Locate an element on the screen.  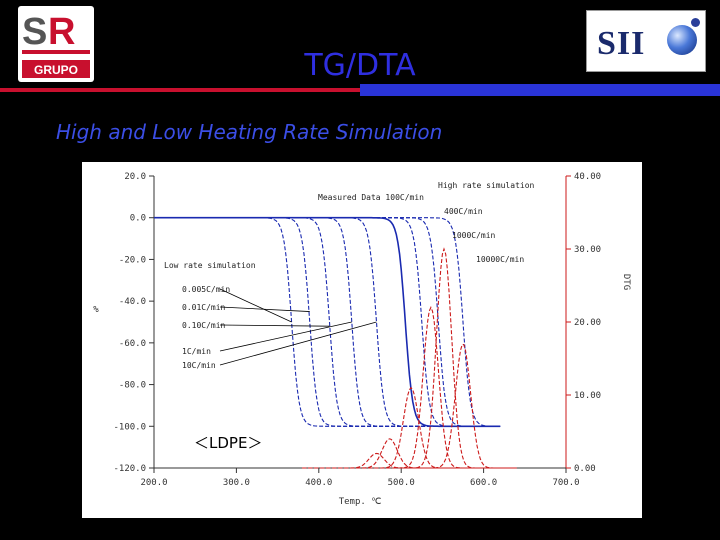
y-left-tick-label: -40.0 is located at coordinates (132, 302).